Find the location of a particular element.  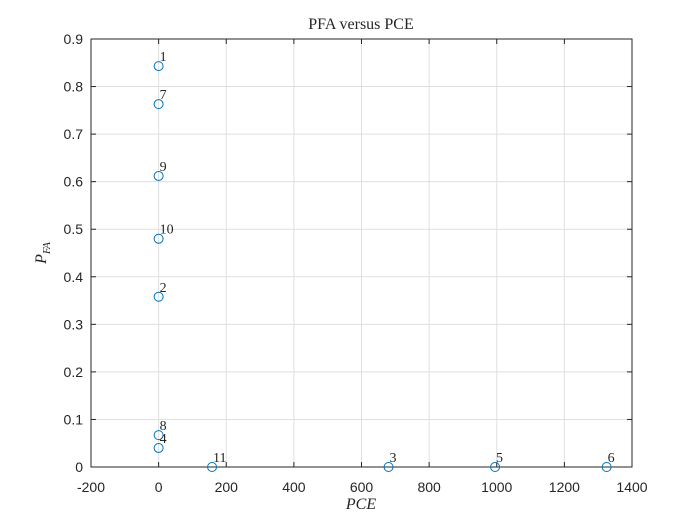

data-point-label: 8 is located at coordinates (163, 426).